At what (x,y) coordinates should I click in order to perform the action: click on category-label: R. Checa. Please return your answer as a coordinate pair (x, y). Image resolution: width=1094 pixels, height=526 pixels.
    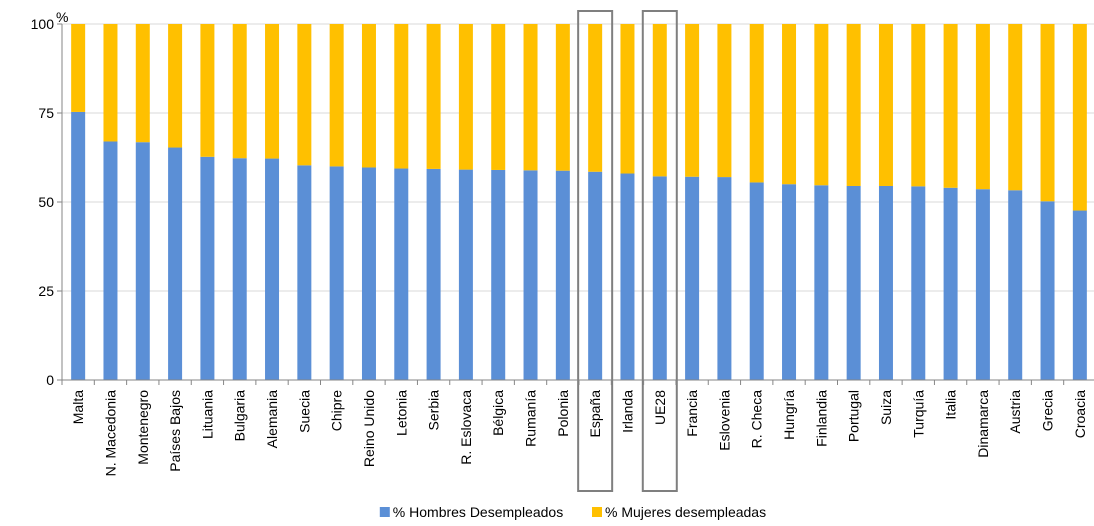
    Looking at the image, I should click on (757, 419).